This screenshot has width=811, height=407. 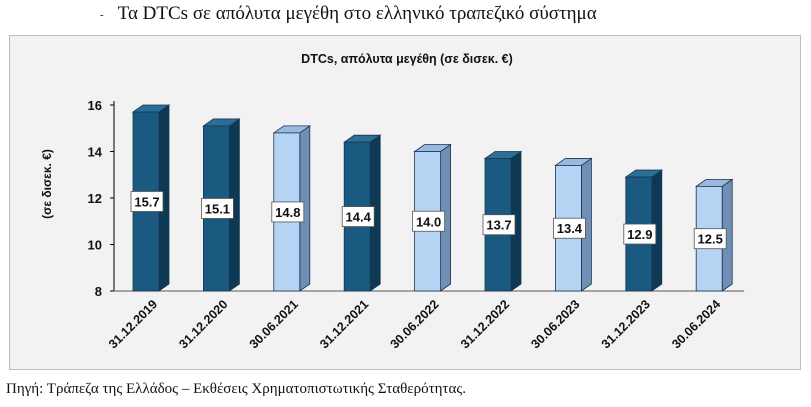 What do you see at coordinates (407, 59) in the screenshot?
I see `chart-title: DTCs, απόλυτα μεγέθη (σε δισεκ. €)` at bounding box center [407, 59].